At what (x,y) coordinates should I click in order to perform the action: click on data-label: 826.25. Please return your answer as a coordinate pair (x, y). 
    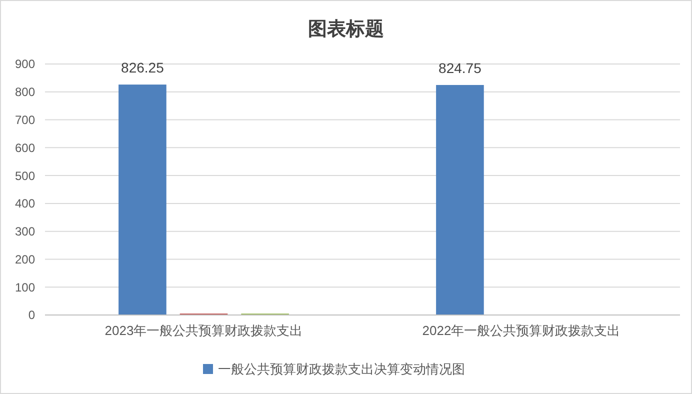
    Looking at the image, I should click on (142, 68).